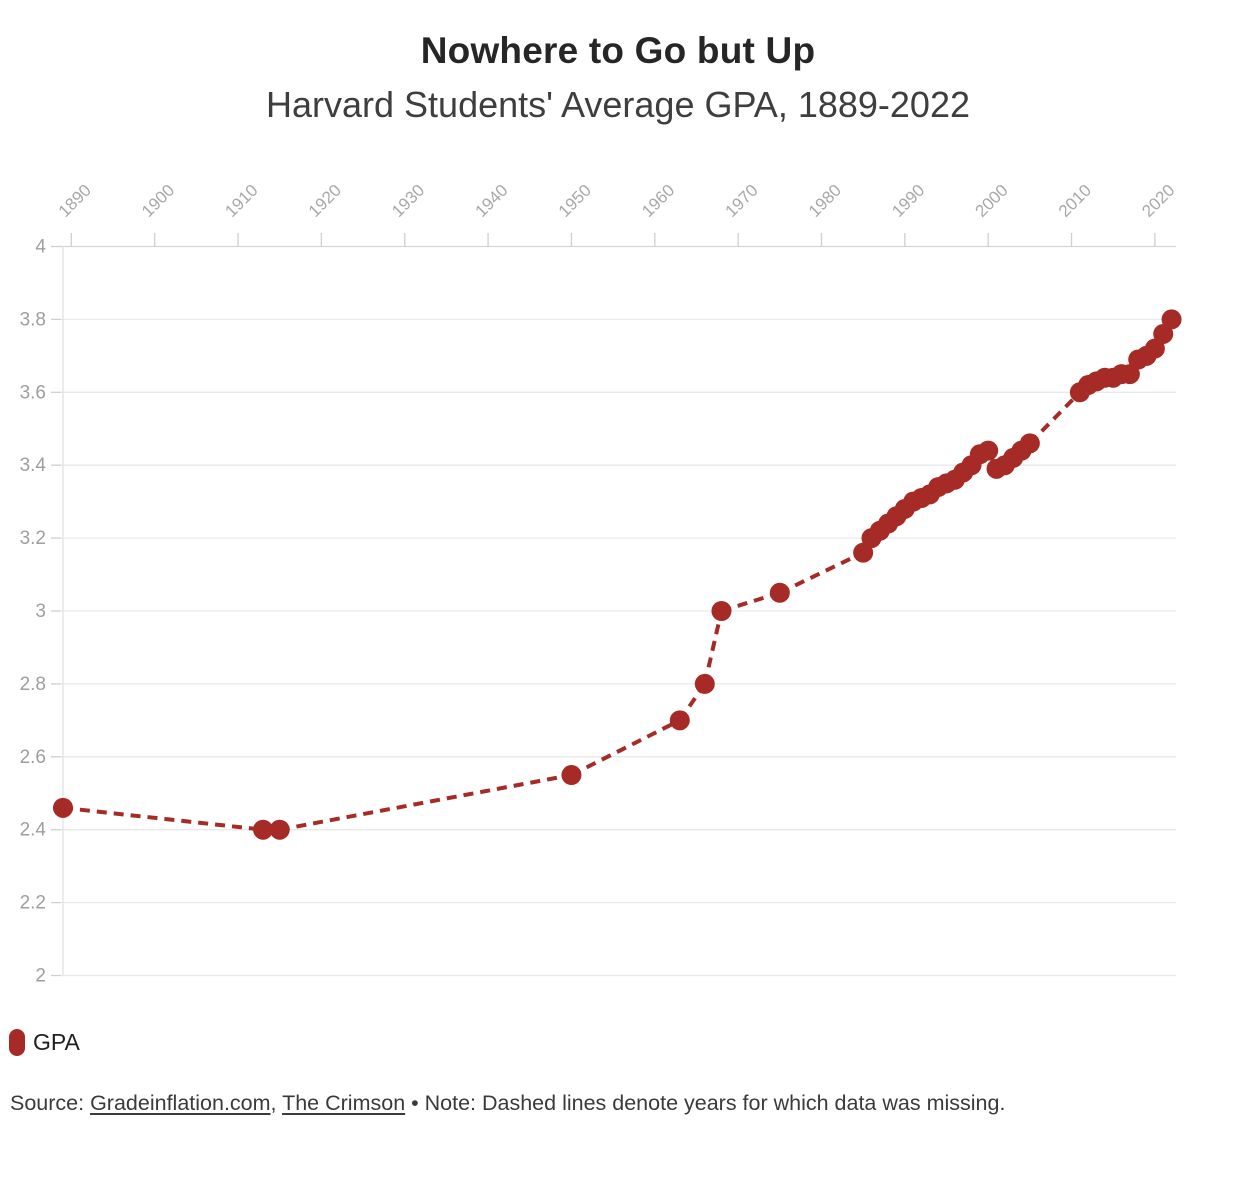  What do you see at coordinates (180, 1103) in the screenshot?
I see `gradeinflation-link: Gradeinflation.com` at bounding box center [180, 1103].